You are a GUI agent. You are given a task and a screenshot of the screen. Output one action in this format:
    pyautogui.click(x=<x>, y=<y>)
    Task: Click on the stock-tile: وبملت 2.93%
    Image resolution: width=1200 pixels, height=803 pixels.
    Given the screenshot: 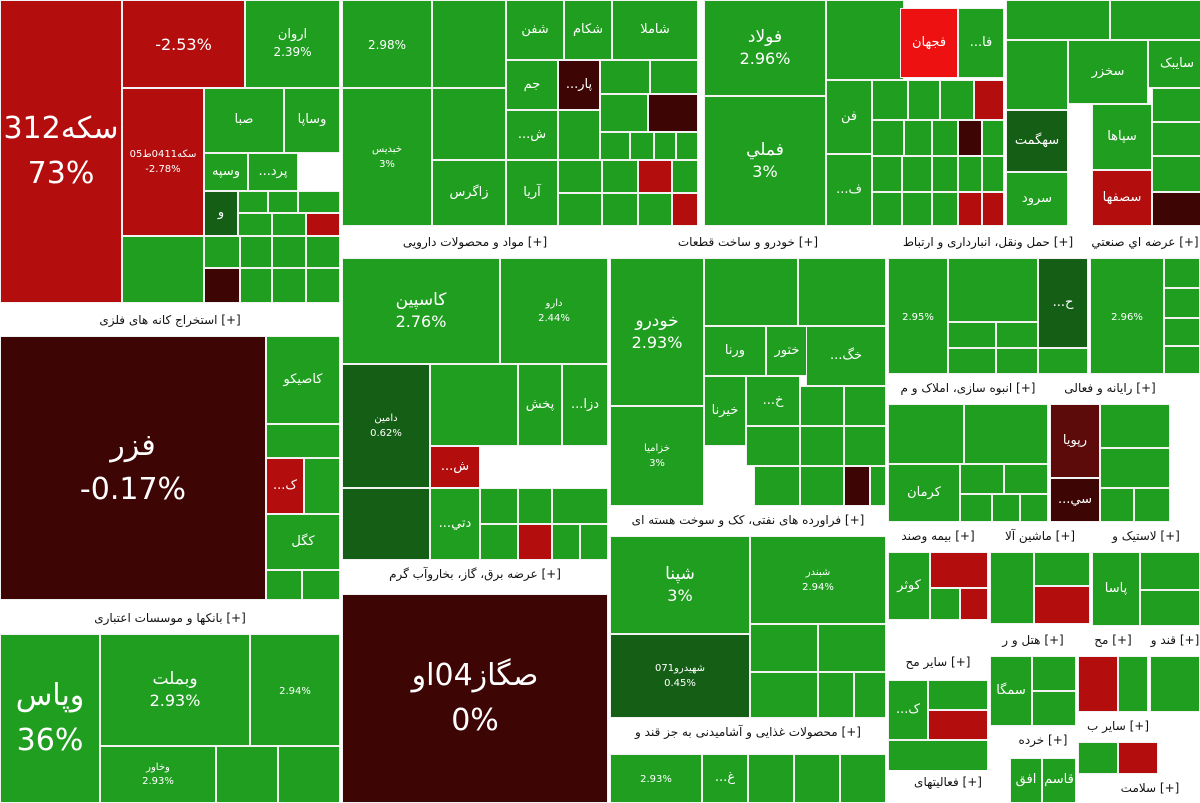 What is the action you would take?
    pyautogui.click(x=175, y=690)
    